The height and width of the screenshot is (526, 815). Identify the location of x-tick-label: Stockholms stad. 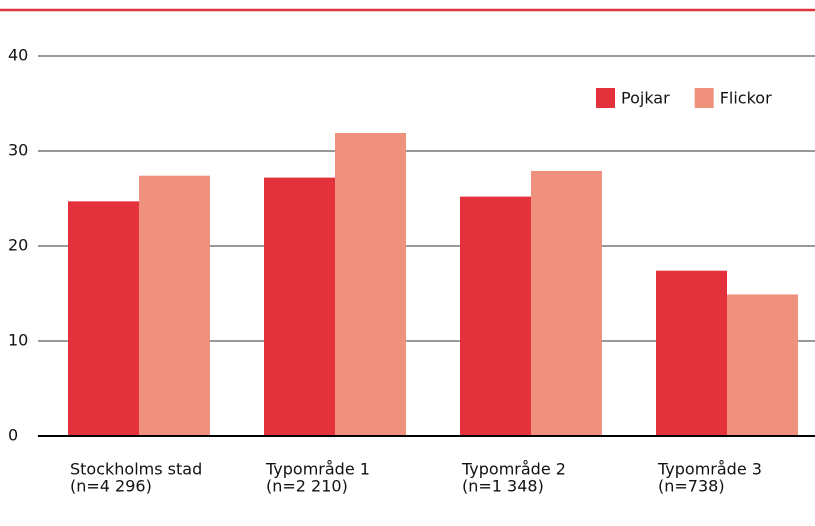
(136, 469).